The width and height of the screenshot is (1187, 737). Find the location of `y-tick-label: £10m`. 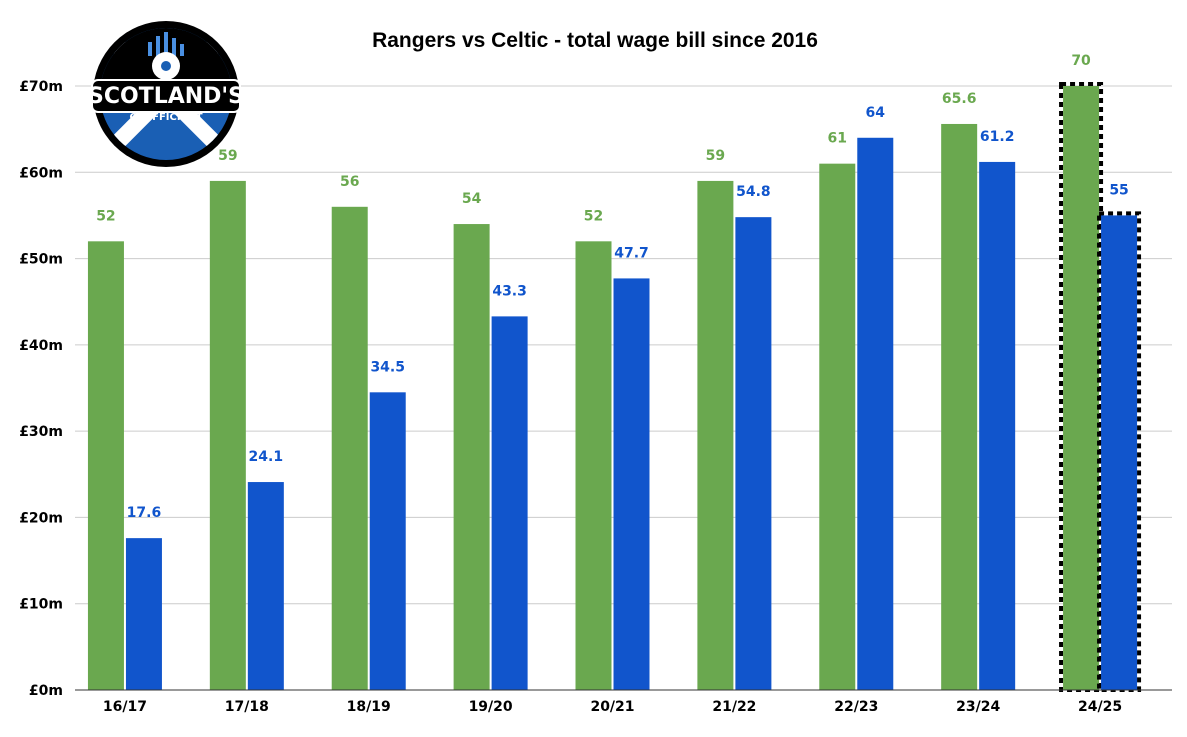

y-tick-label: £10m is located at coordinates (41, 605).